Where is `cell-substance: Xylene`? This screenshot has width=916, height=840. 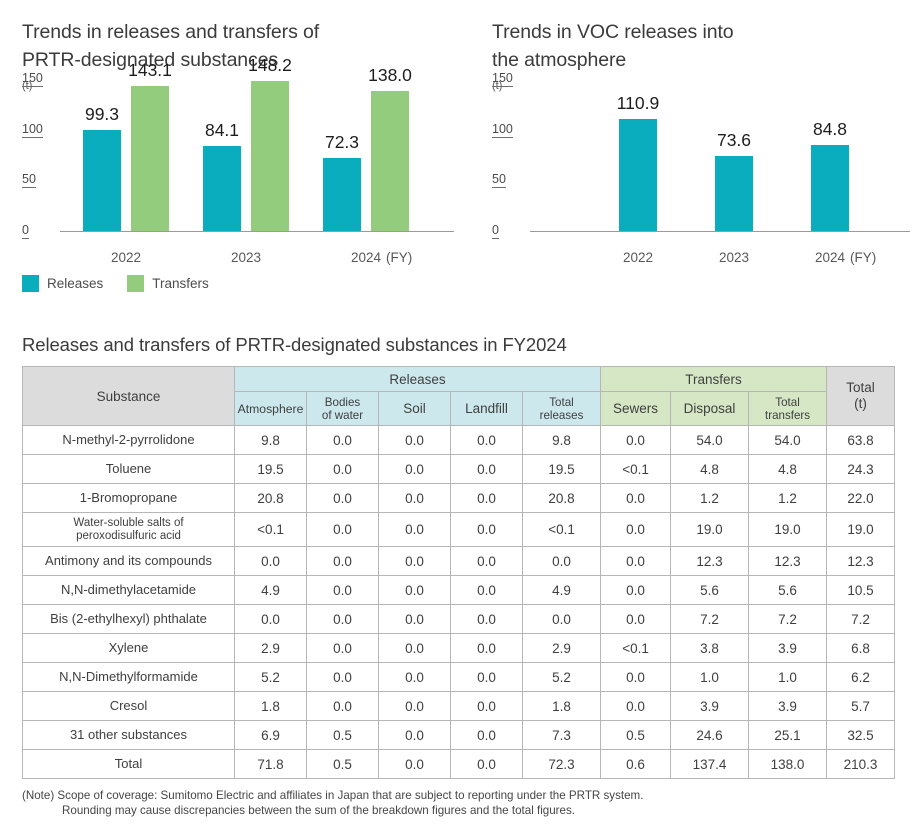
cell-substance: Xylene is located at coordinates (128, 648).